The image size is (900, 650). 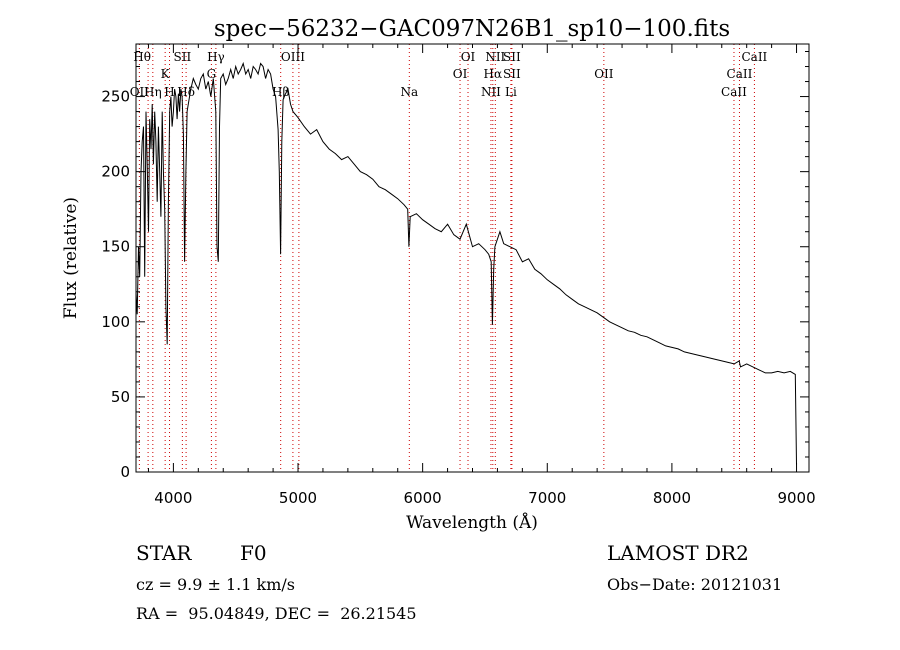 What do you see at coordinates (115, 322) in the screenshot?
I see `y-tick-label: 100` at bounding box center [115, 322].